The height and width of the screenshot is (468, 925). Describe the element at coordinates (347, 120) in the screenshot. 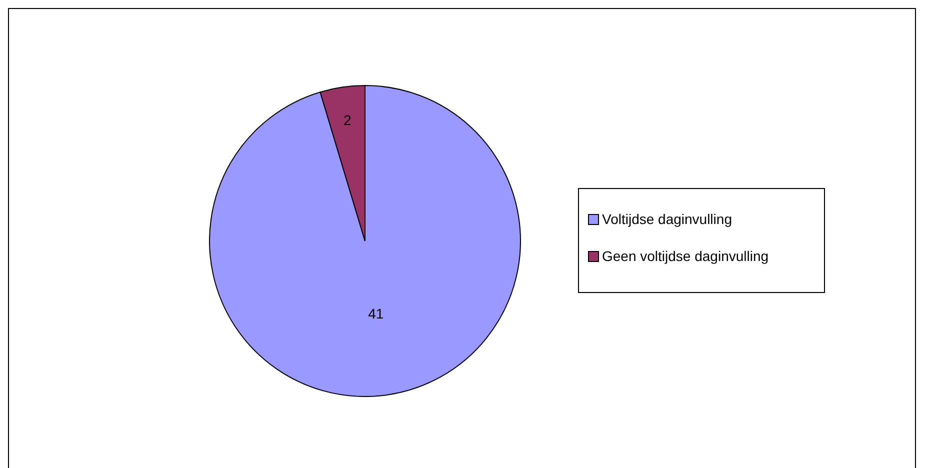

I see `data-label: 2` at that location.